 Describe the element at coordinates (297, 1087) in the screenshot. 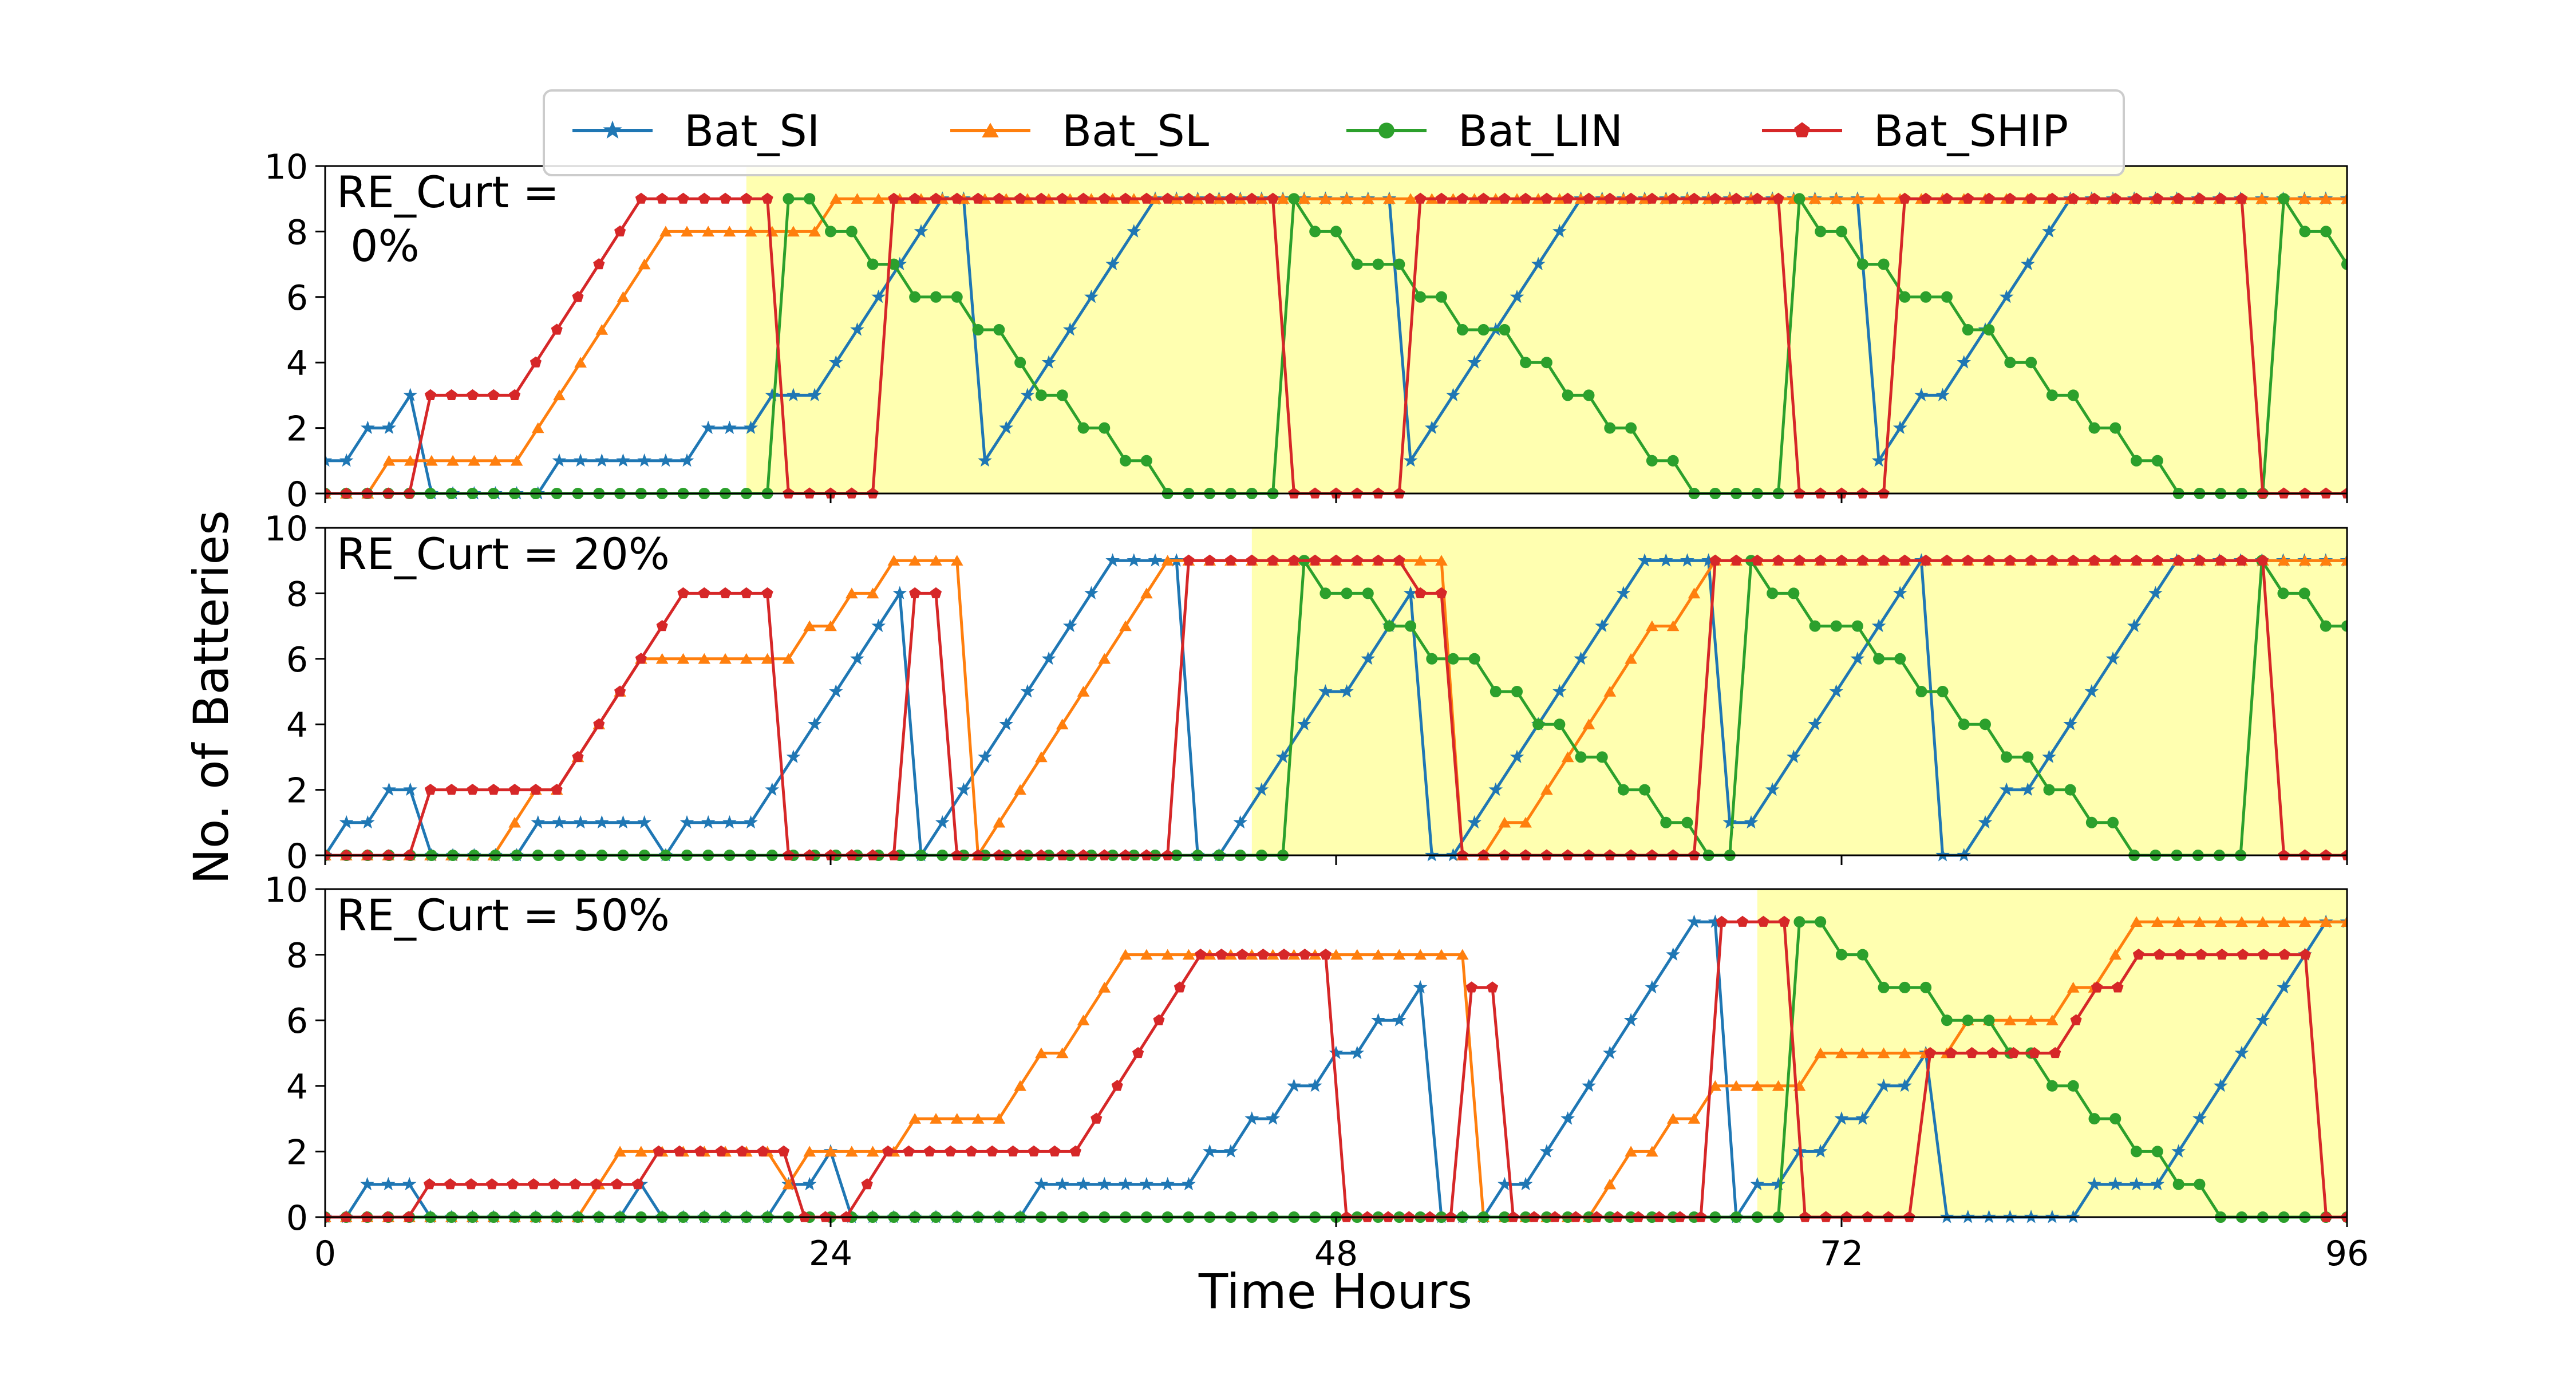

I see `y-tick-label: 4` at that location.